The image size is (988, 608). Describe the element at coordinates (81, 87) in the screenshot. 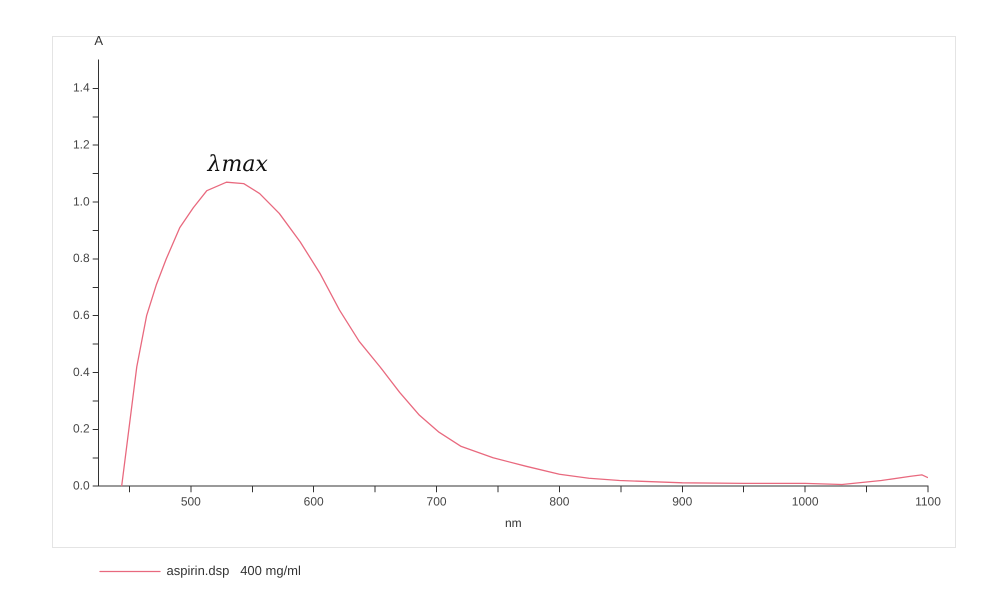

I see `y-tick-label: 1.4` at that location.